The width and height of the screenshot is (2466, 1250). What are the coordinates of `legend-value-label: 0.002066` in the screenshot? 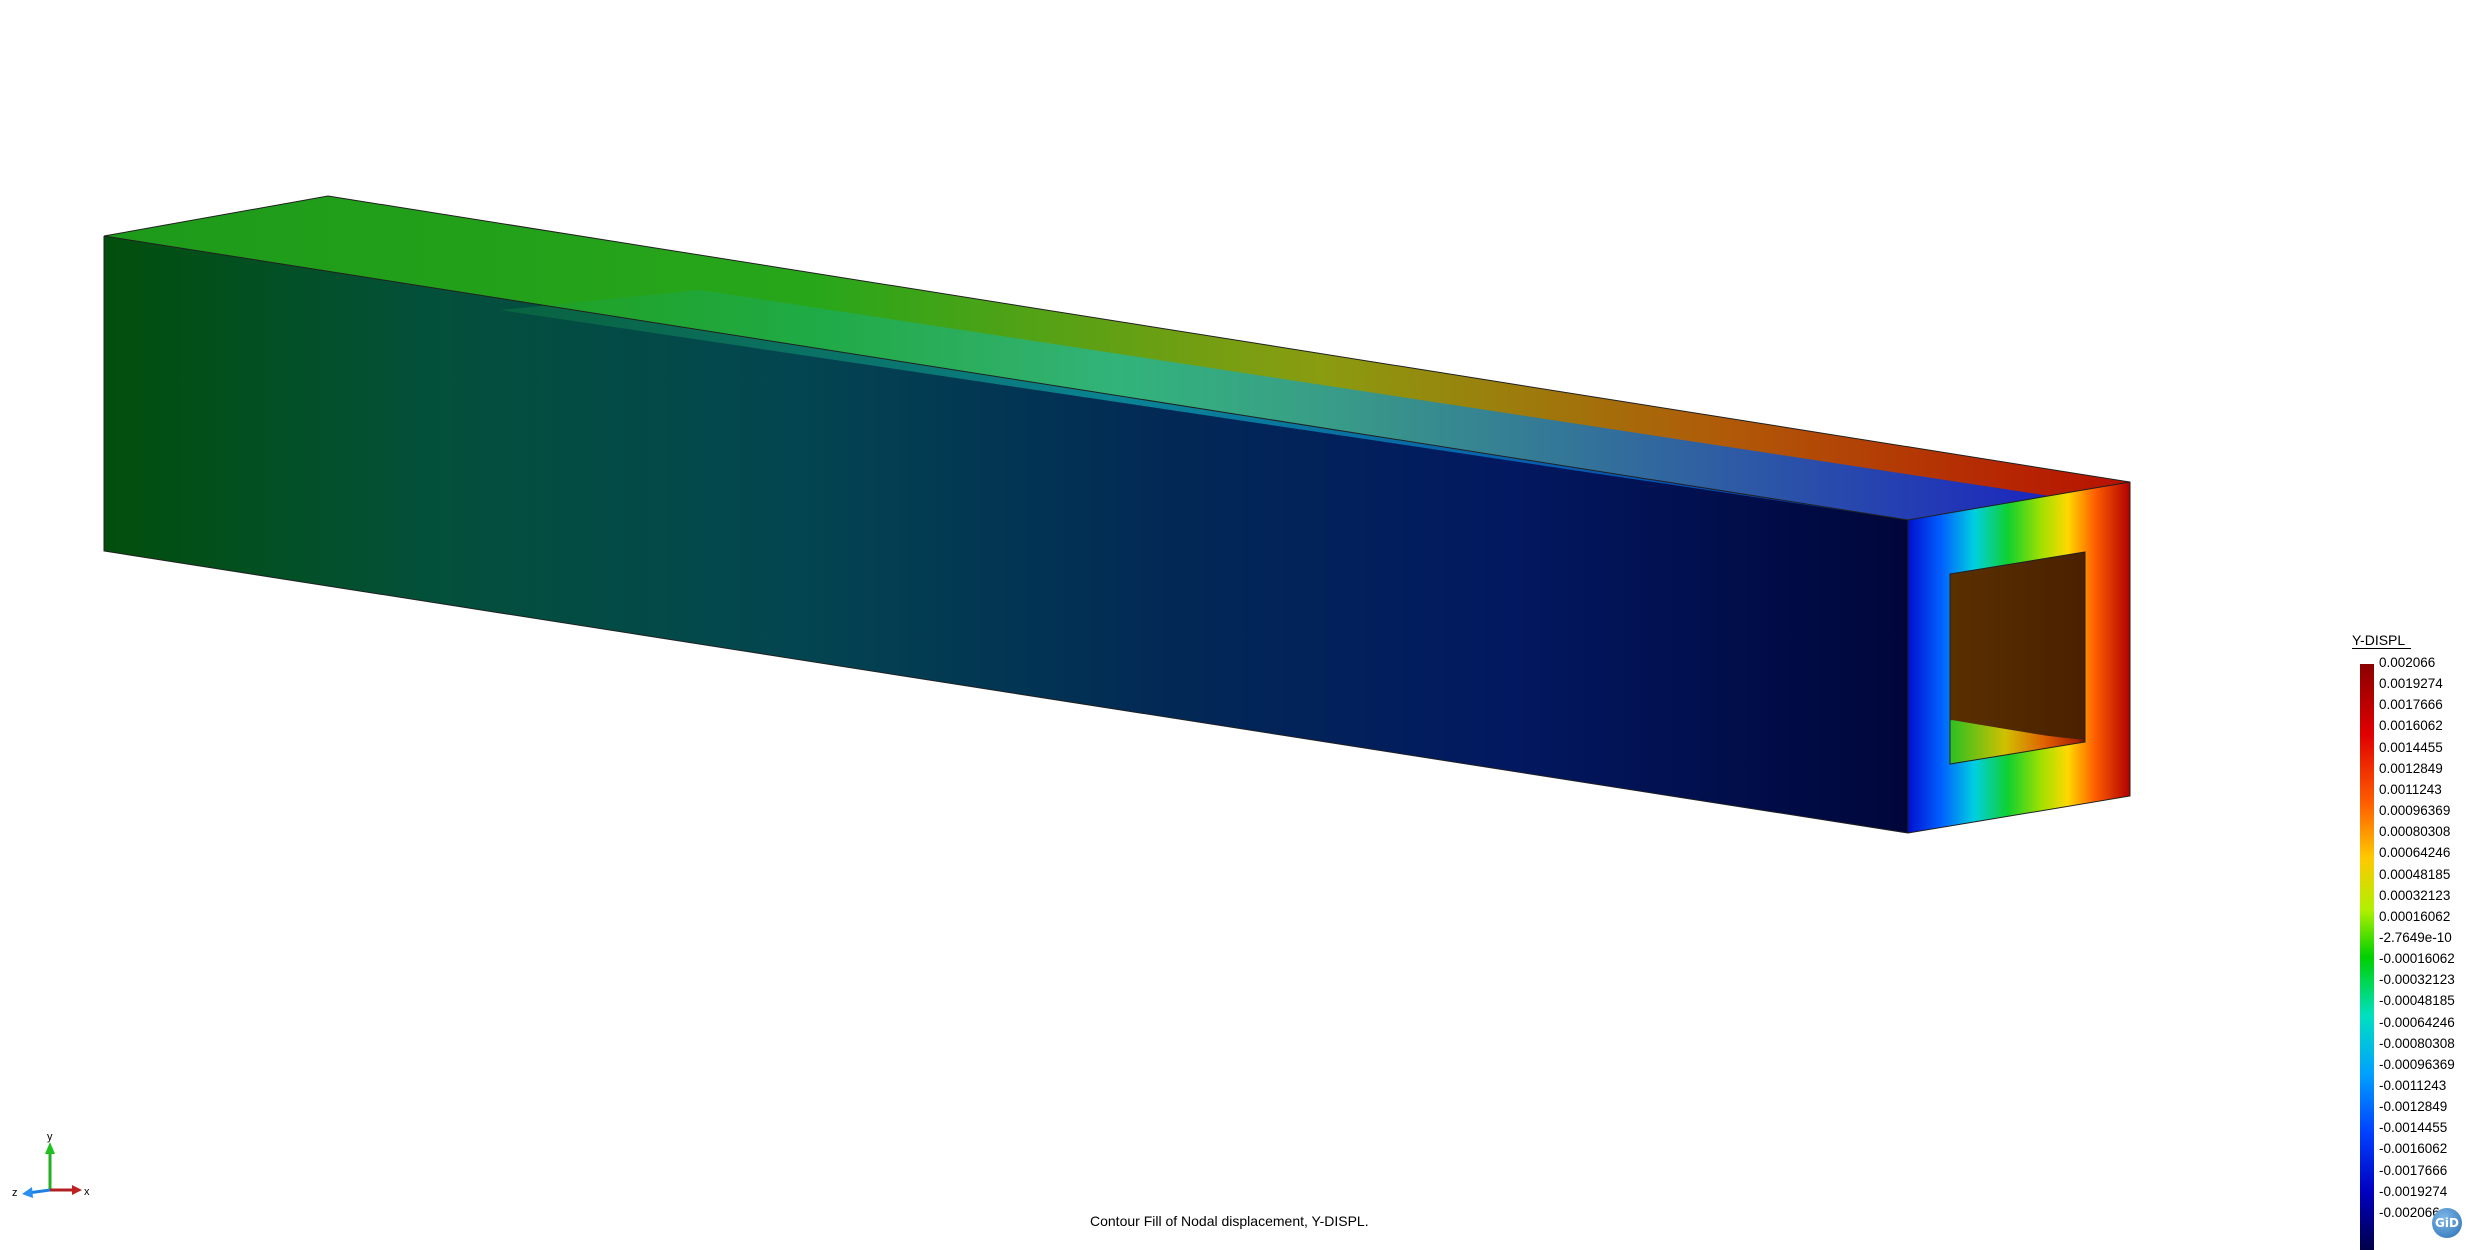 It's located at (2407, 662).